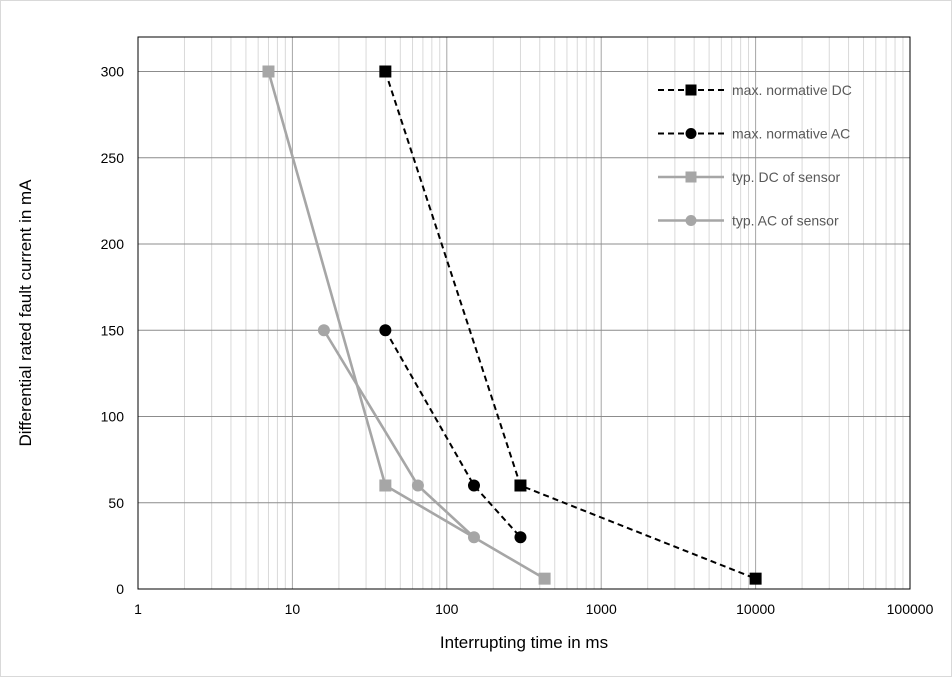  I want to click on legend-label: max. normative DC, so click(792, 90).